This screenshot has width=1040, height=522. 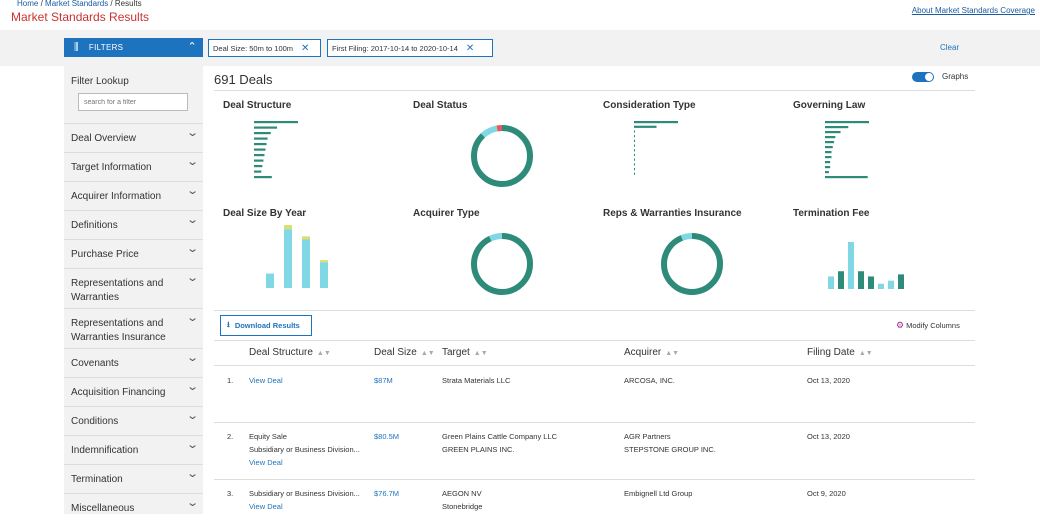 I want to click on column-header-deal-size: Deal Size ▲▼, so click(x=404, y=352).